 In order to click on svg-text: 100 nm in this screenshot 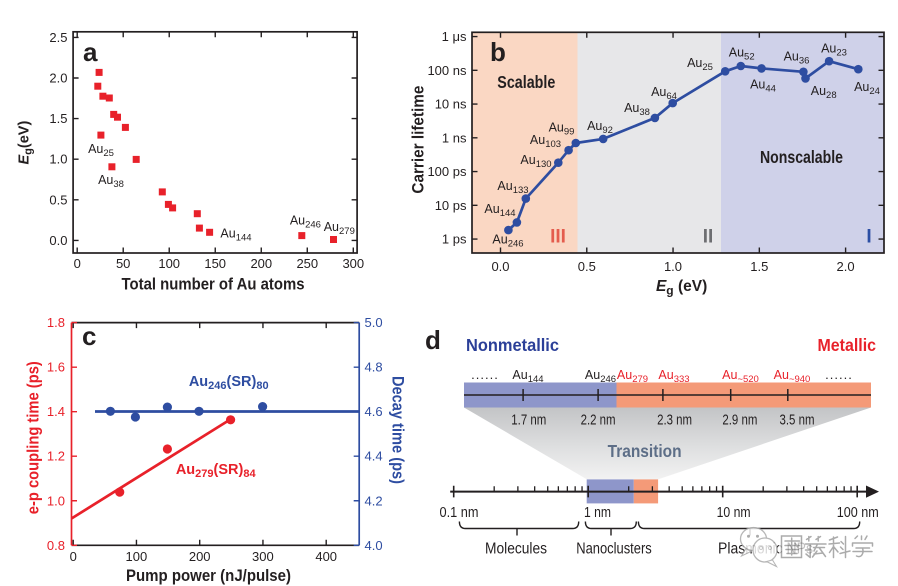, I will do `click(858, 513)`.